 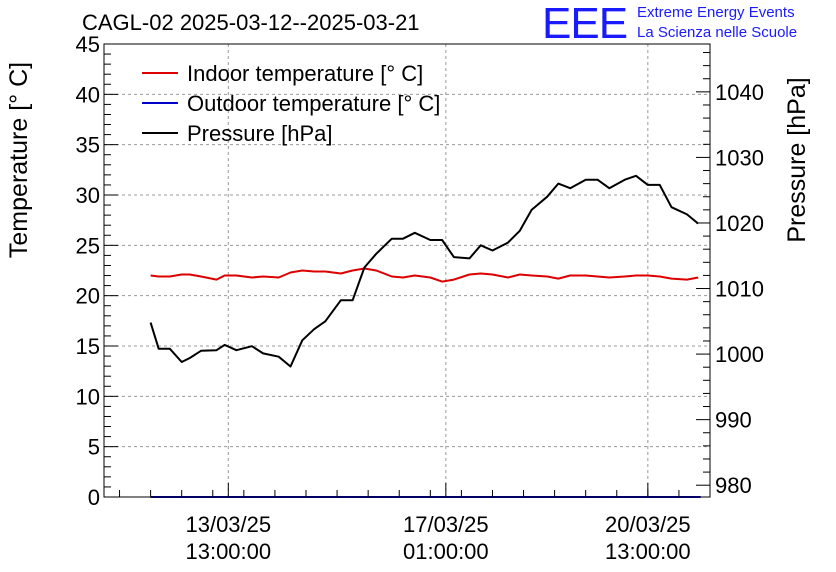 I want to click on y-tick-label: 40, so click(x=88, y=94).